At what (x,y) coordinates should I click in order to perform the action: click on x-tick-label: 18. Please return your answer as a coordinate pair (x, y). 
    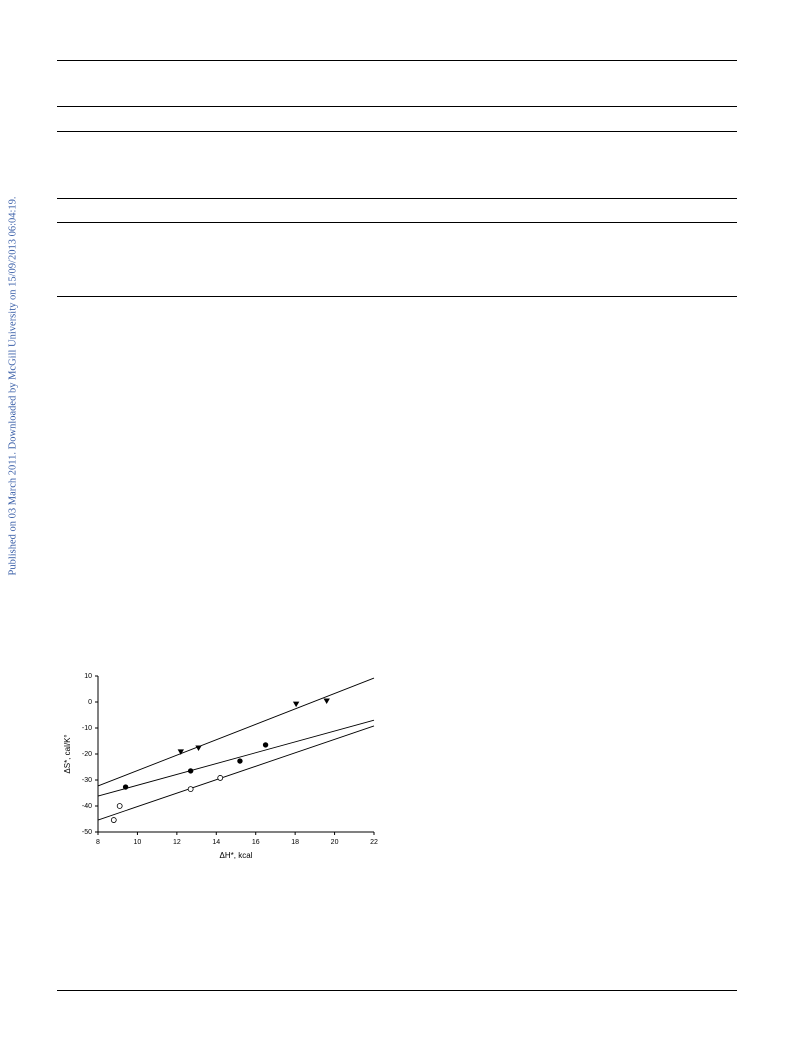
    Looking at the image, I should click on (295, 842).